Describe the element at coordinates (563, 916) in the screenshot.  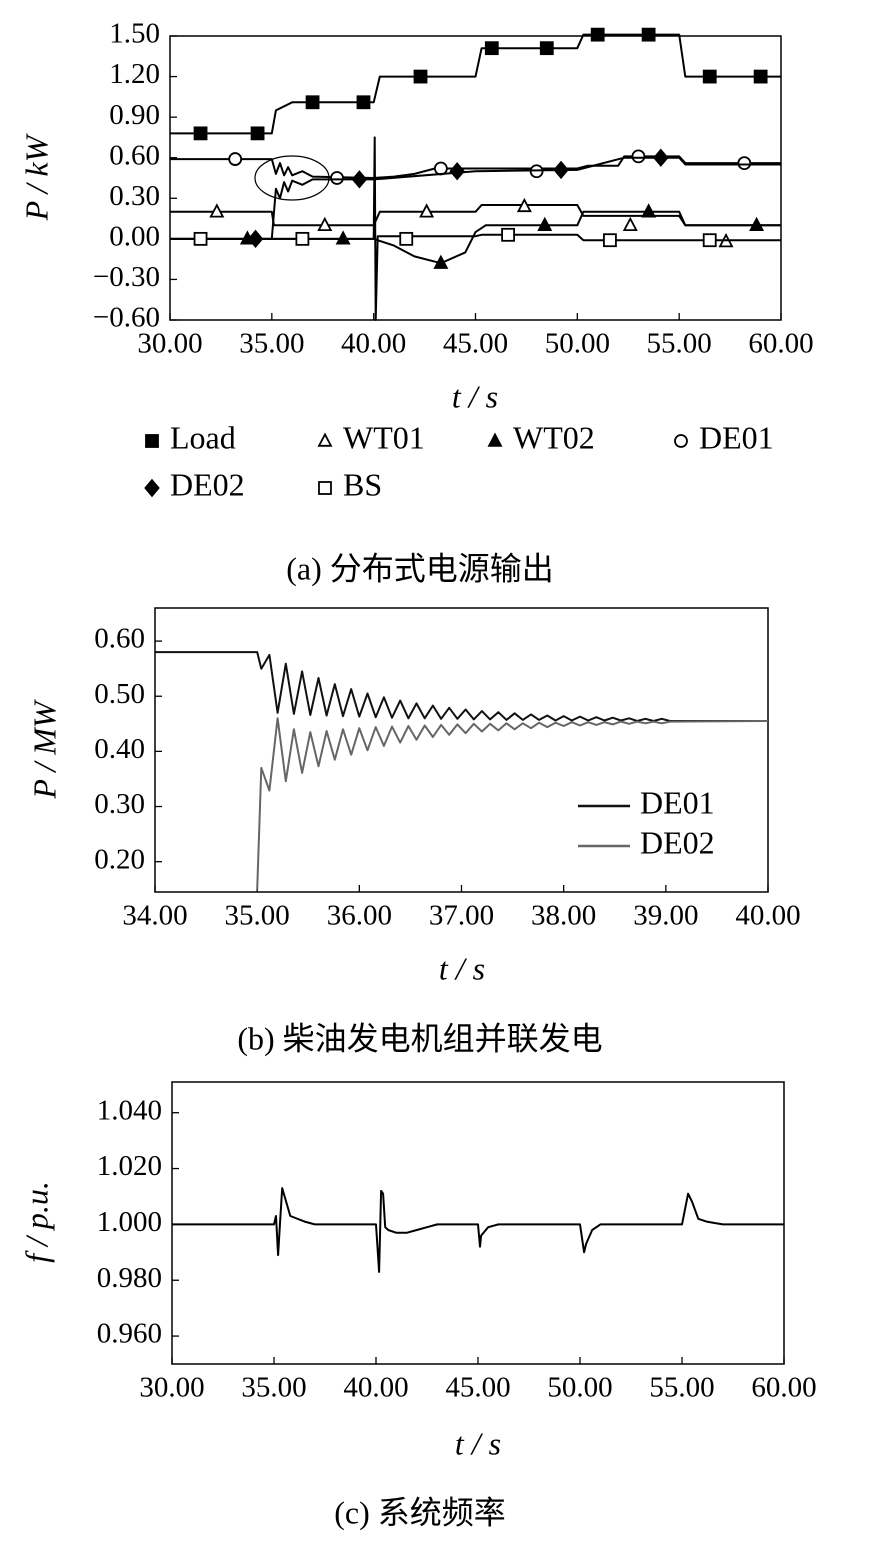
I see `x-tick-label: 38.00` at that location.